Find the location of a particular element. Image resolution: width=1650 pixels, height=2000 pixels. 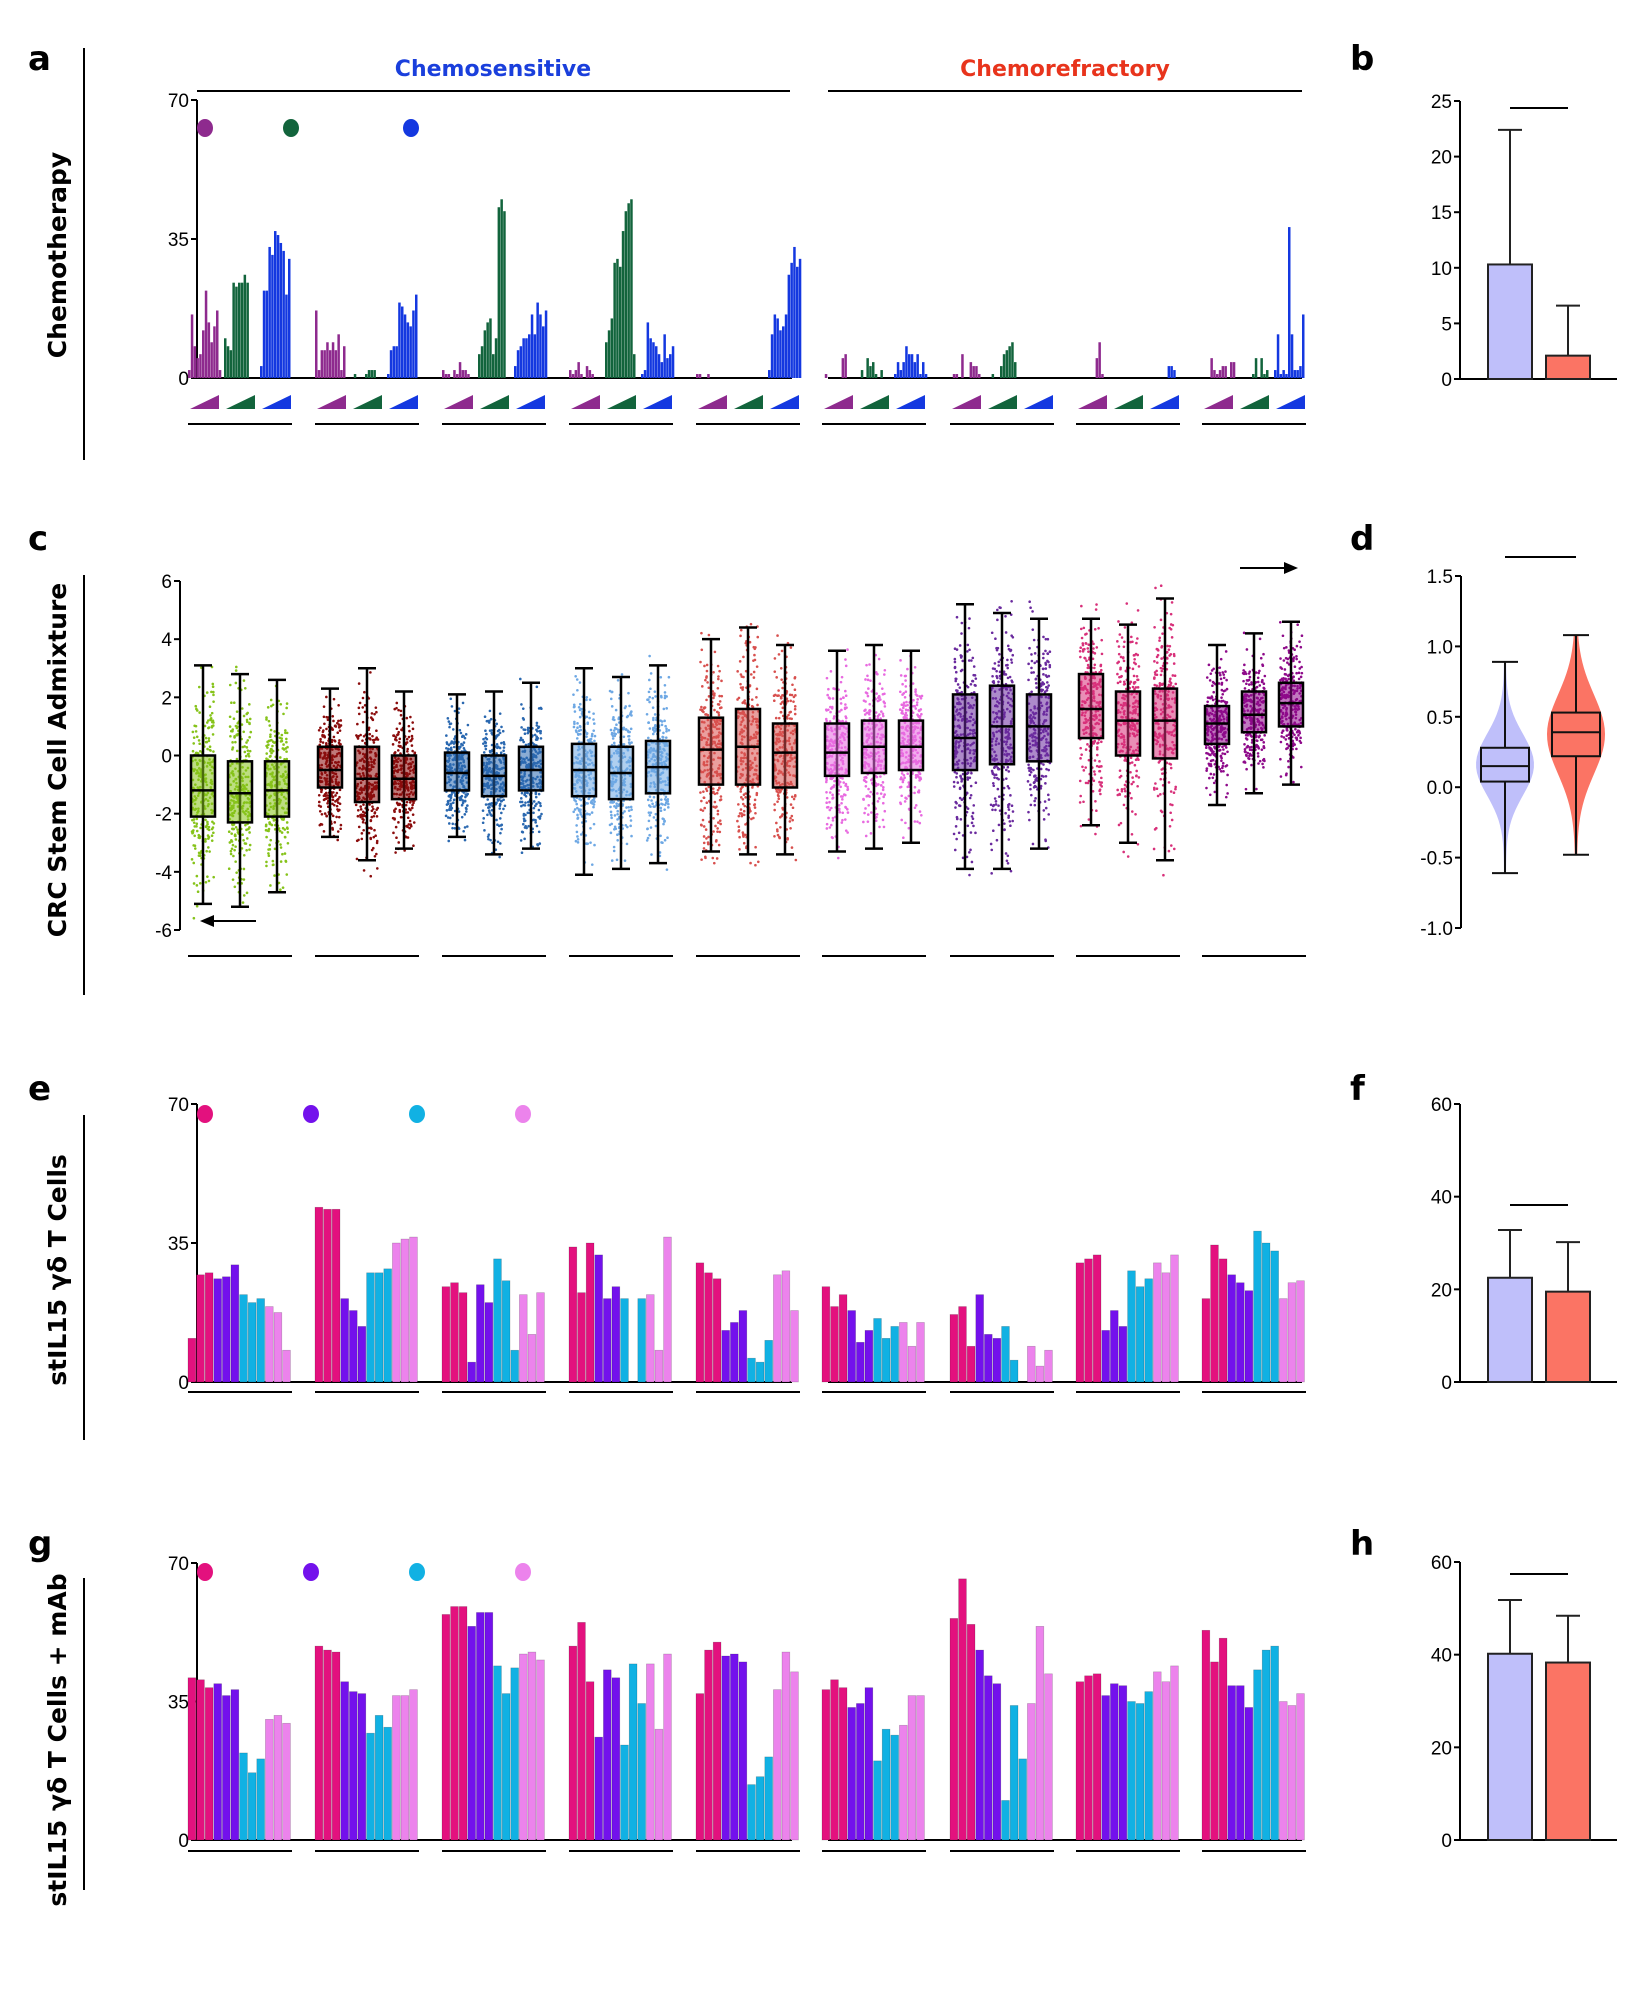

c-box is located at coordinates (404, 777).